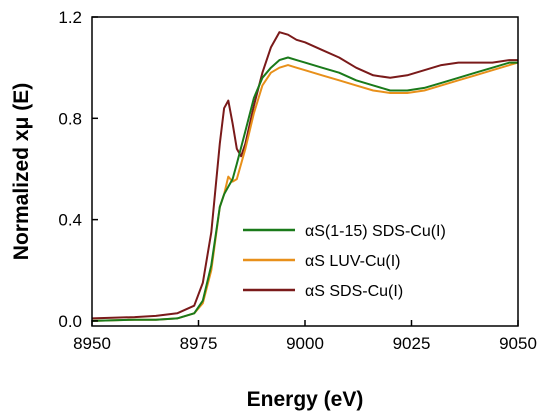  I want to click on legend-label: αS(1-15) SDS-Cu(I), so click(375, 231).